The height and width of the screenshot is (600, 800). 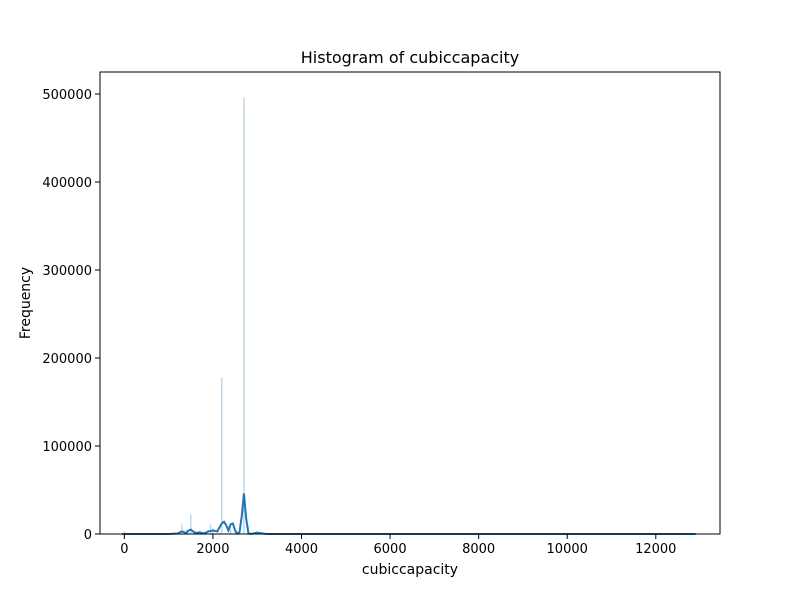 What do you see at coordinates (124, 549) in the screenshot?
I see `x-tick-label-0: 0` at bounding box center [124, 549].